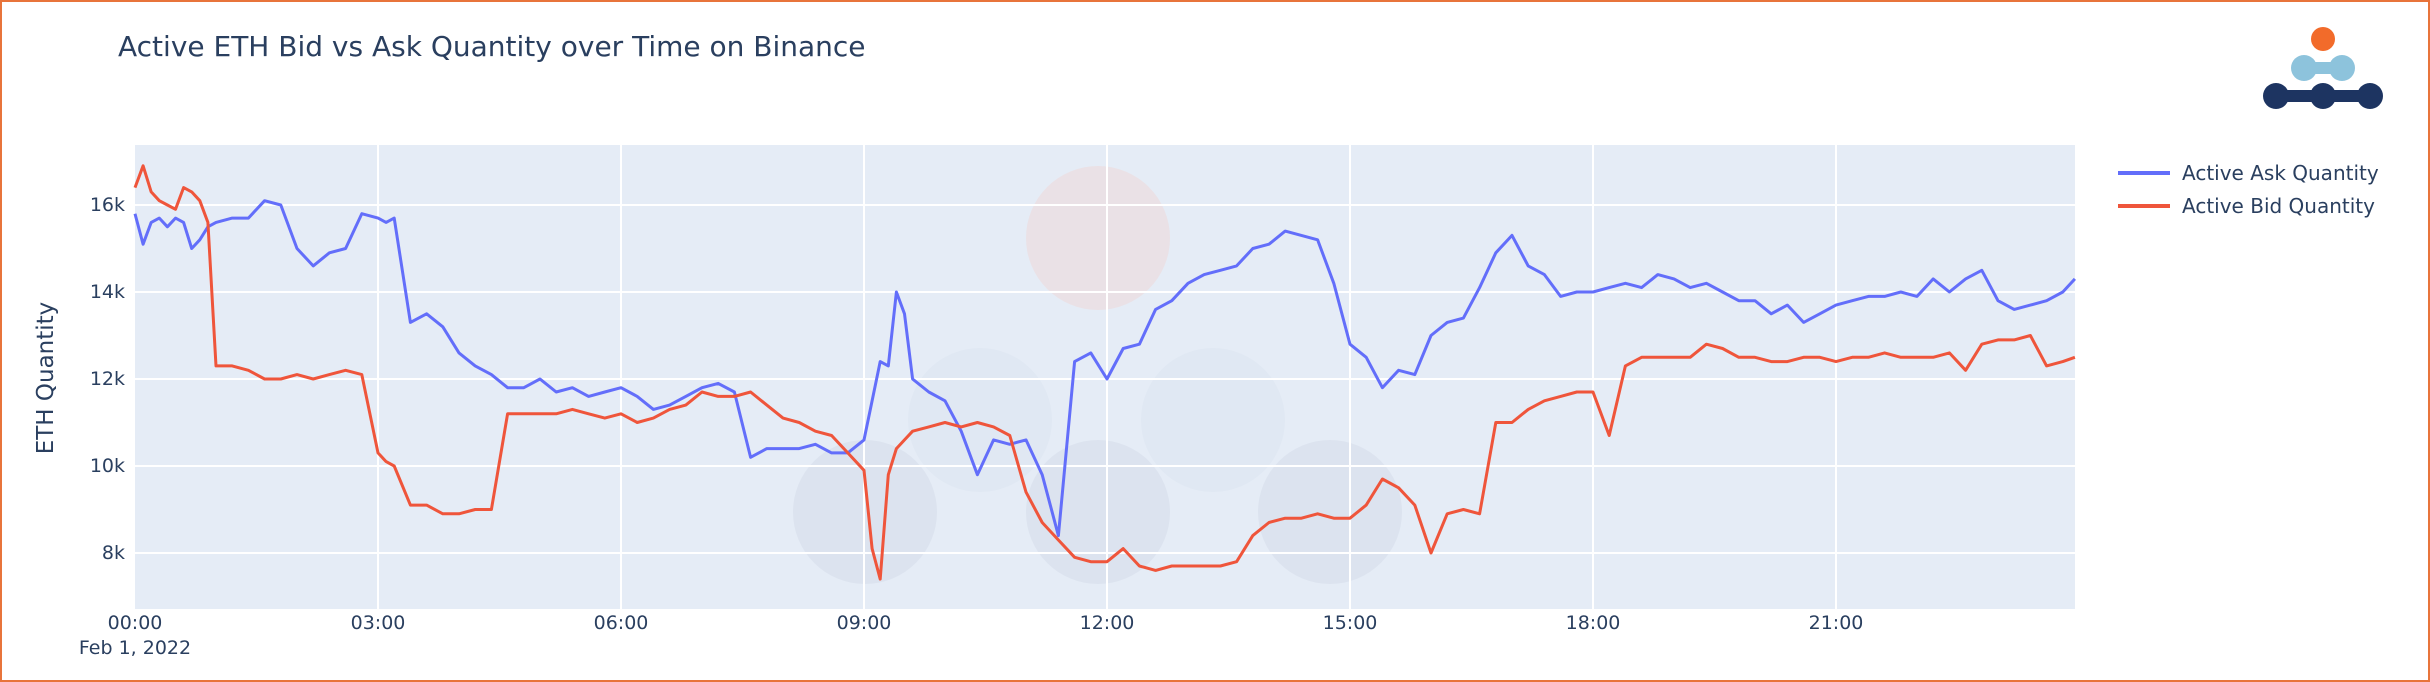  Describe the element at coordinates (2278, 205) in the screenshot. I see `legend-label-bid: Active Bid Quantity` at that location.